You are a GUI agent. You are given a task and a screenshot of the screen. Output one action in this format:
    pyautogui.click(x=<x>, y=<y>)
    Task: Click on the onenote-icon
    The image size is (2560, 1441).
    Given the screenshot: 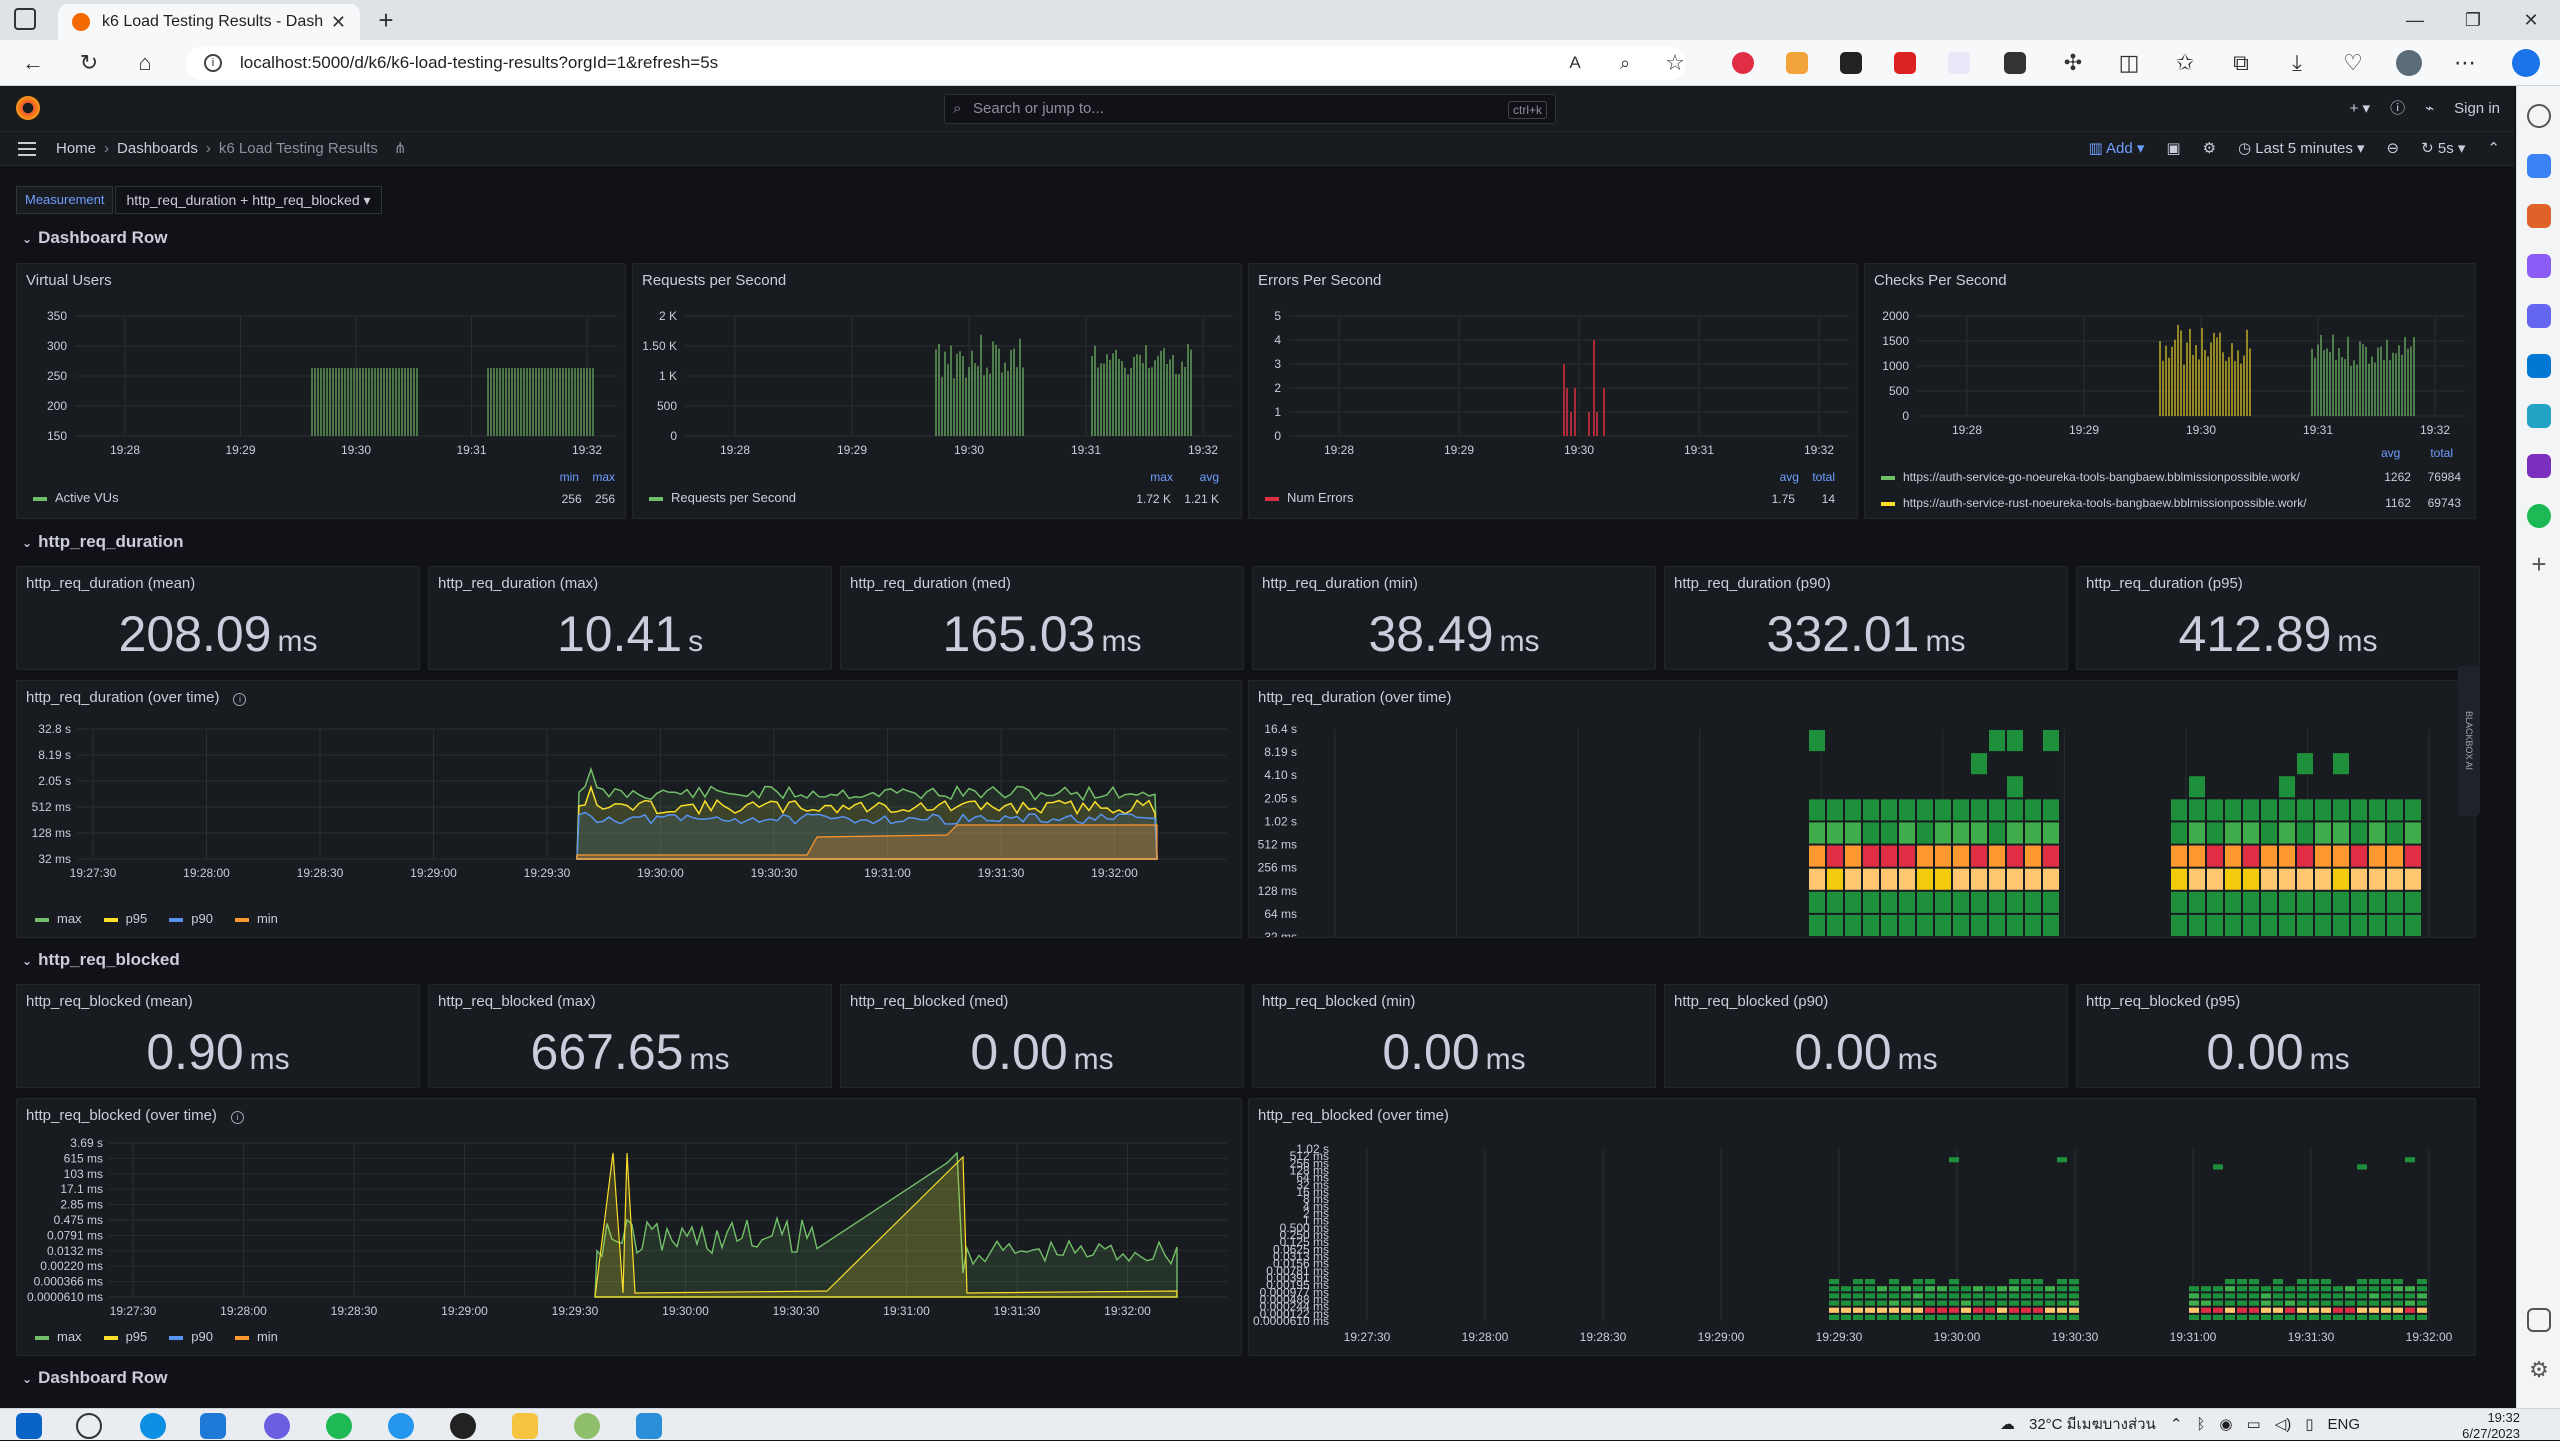 What is the action you would take?
    pyautogui.click(x=2539, y=466)
    